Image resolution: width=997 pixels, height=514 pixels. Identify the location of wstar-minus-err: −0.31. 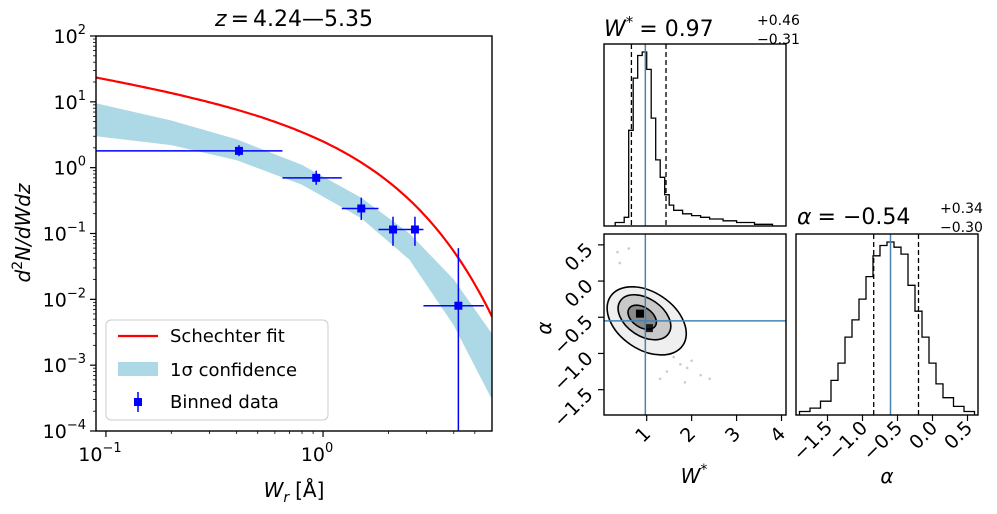
(778, 40).